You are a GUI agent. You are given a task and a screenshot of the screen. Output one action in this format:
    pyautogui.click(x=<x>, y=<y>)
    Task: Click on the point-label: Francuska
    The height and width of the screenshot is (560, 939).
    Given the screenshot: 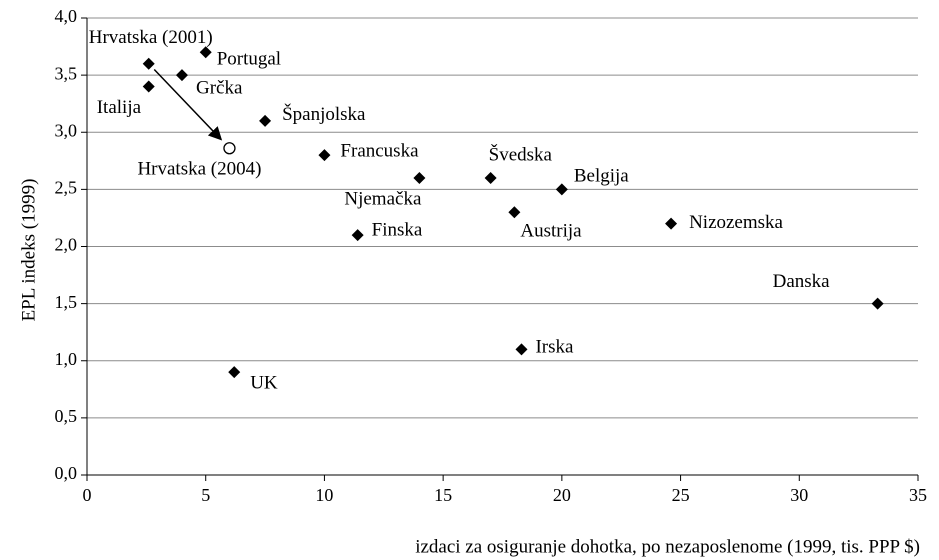 What is the action you would take?
    pyautogui.click(x=379, y=150)
    